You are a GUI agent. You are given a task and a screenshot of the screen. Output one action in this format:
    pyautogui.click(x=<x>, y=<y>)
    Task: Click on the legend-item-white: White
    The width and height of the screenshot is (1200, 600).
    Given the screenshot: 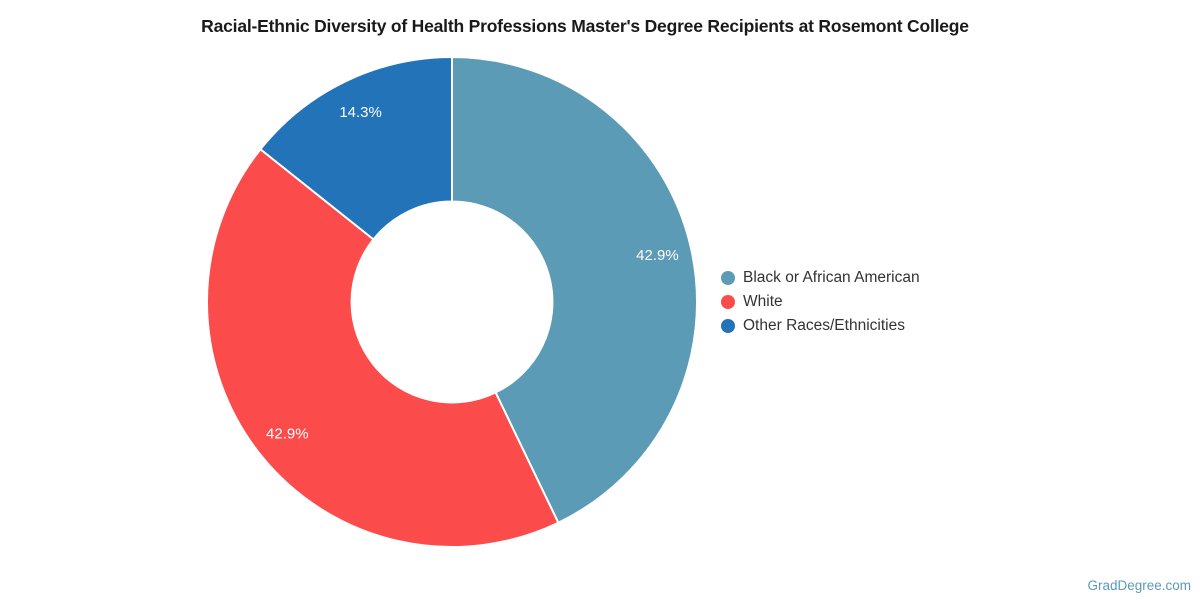 What is the action you would take?
    pyautogui.click(x=820, y=302)
    